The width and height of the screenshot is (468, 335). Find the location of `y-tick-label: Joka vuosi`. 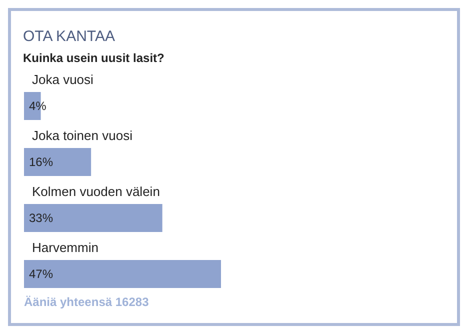

y-tick-label: Joka vuosi is located at coordinates (63, 79).